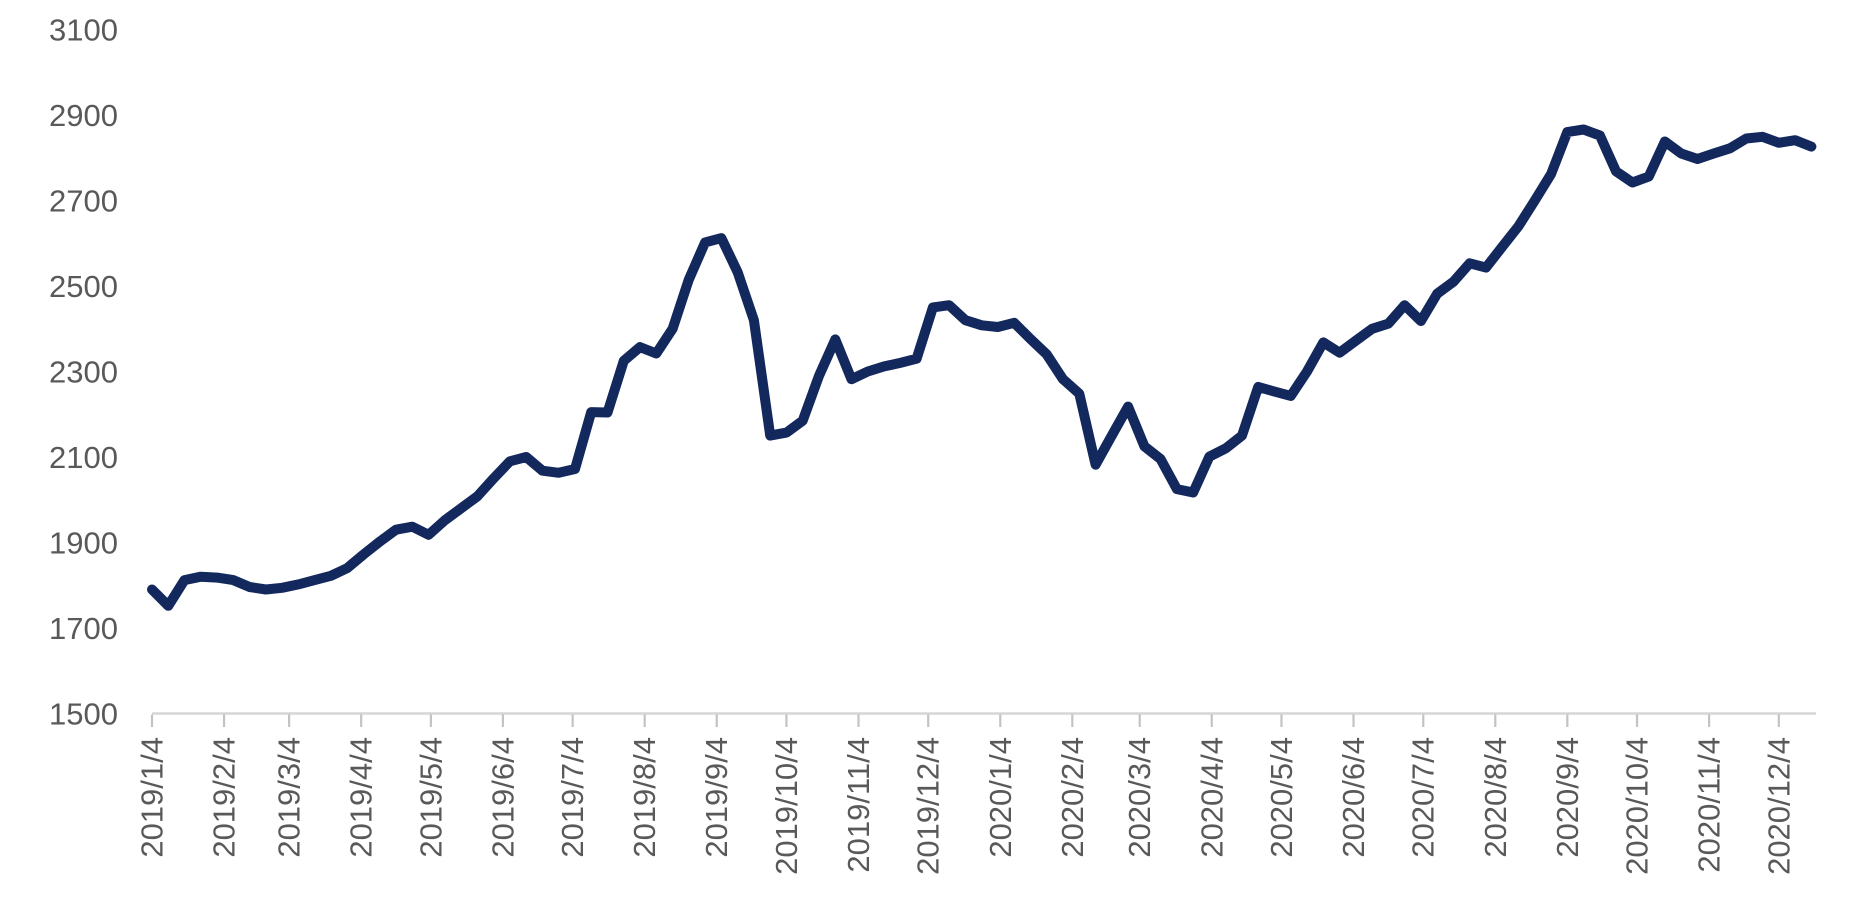 The width and height of the screenshot is (1860, 906). I want to click on y-axis-tick-label: 2900, so click(83, 115).